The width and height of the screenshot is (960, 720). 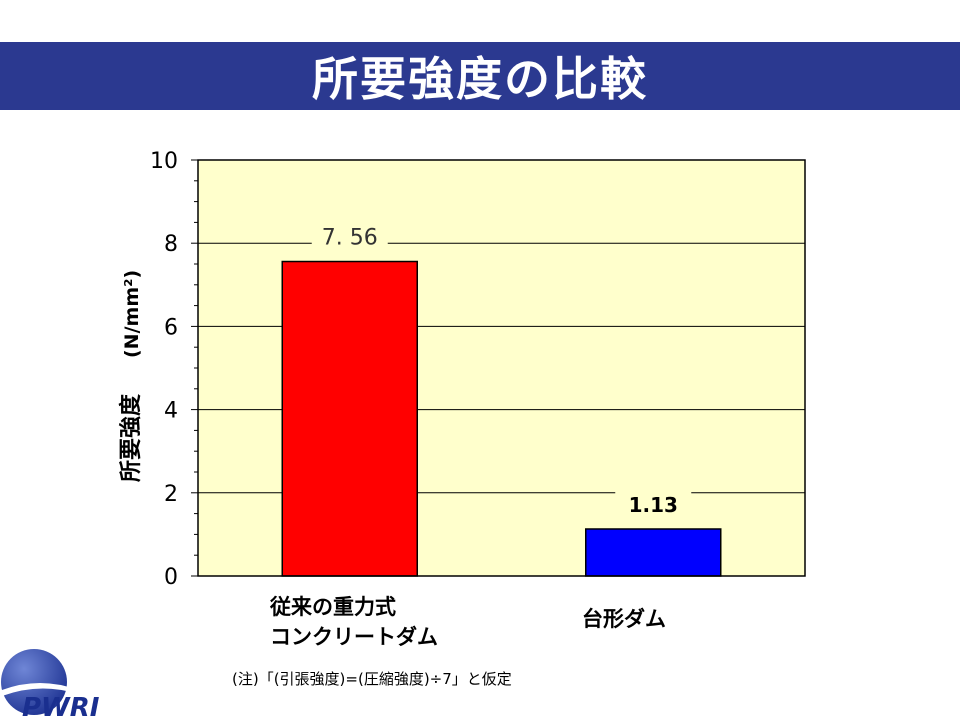 What do you see at coordinates (372, 679) in the screenshot?
I see `footnote: (注)「(引張強度)=(圧縮強度)÷7」と仮定` at bounding box center [372, 679].